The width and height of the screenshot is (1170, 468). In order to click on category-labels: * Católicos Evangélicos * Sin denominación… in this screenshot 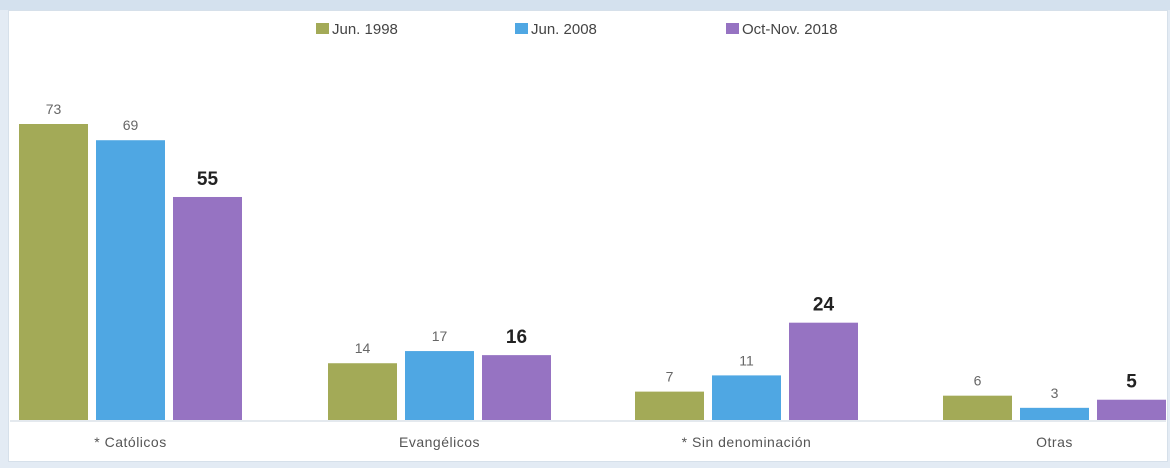, I will do `click(583, 442)`.